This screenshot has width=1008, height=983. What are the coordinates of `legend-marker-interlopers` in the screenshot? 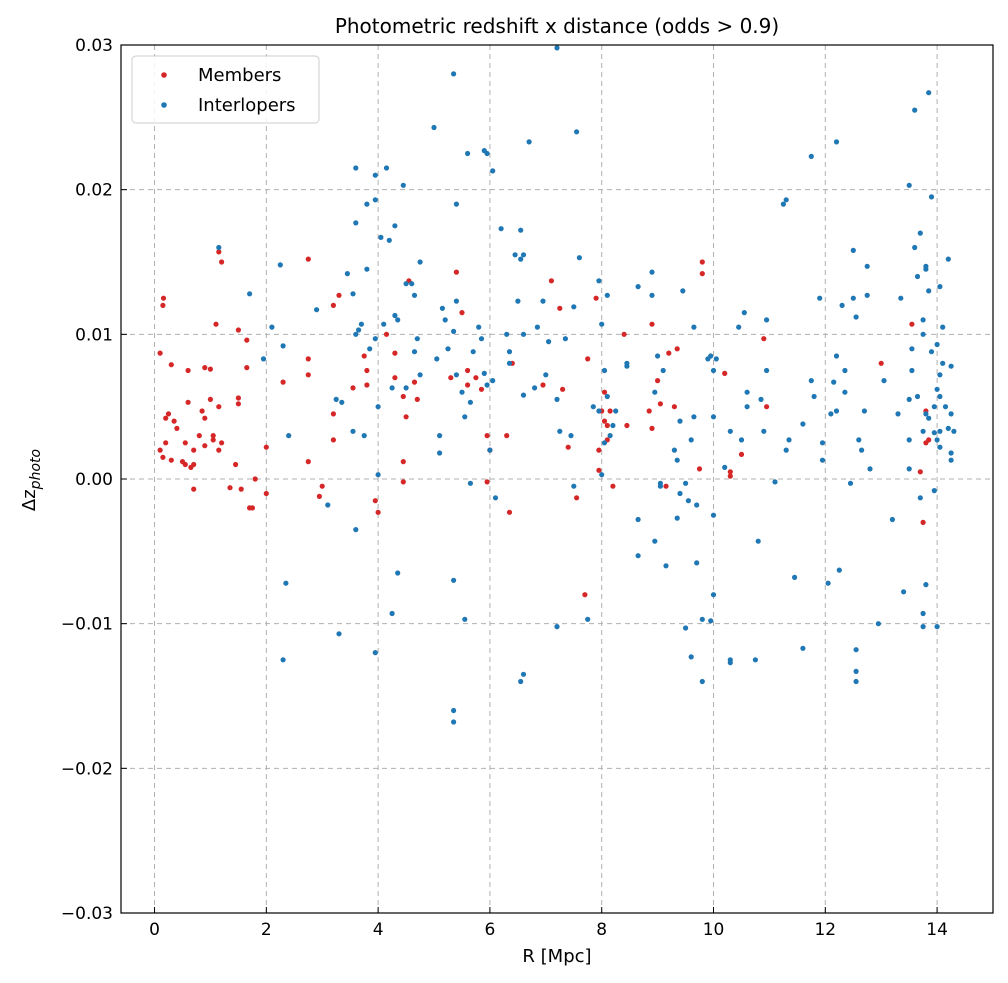 It's located at (164, 105).